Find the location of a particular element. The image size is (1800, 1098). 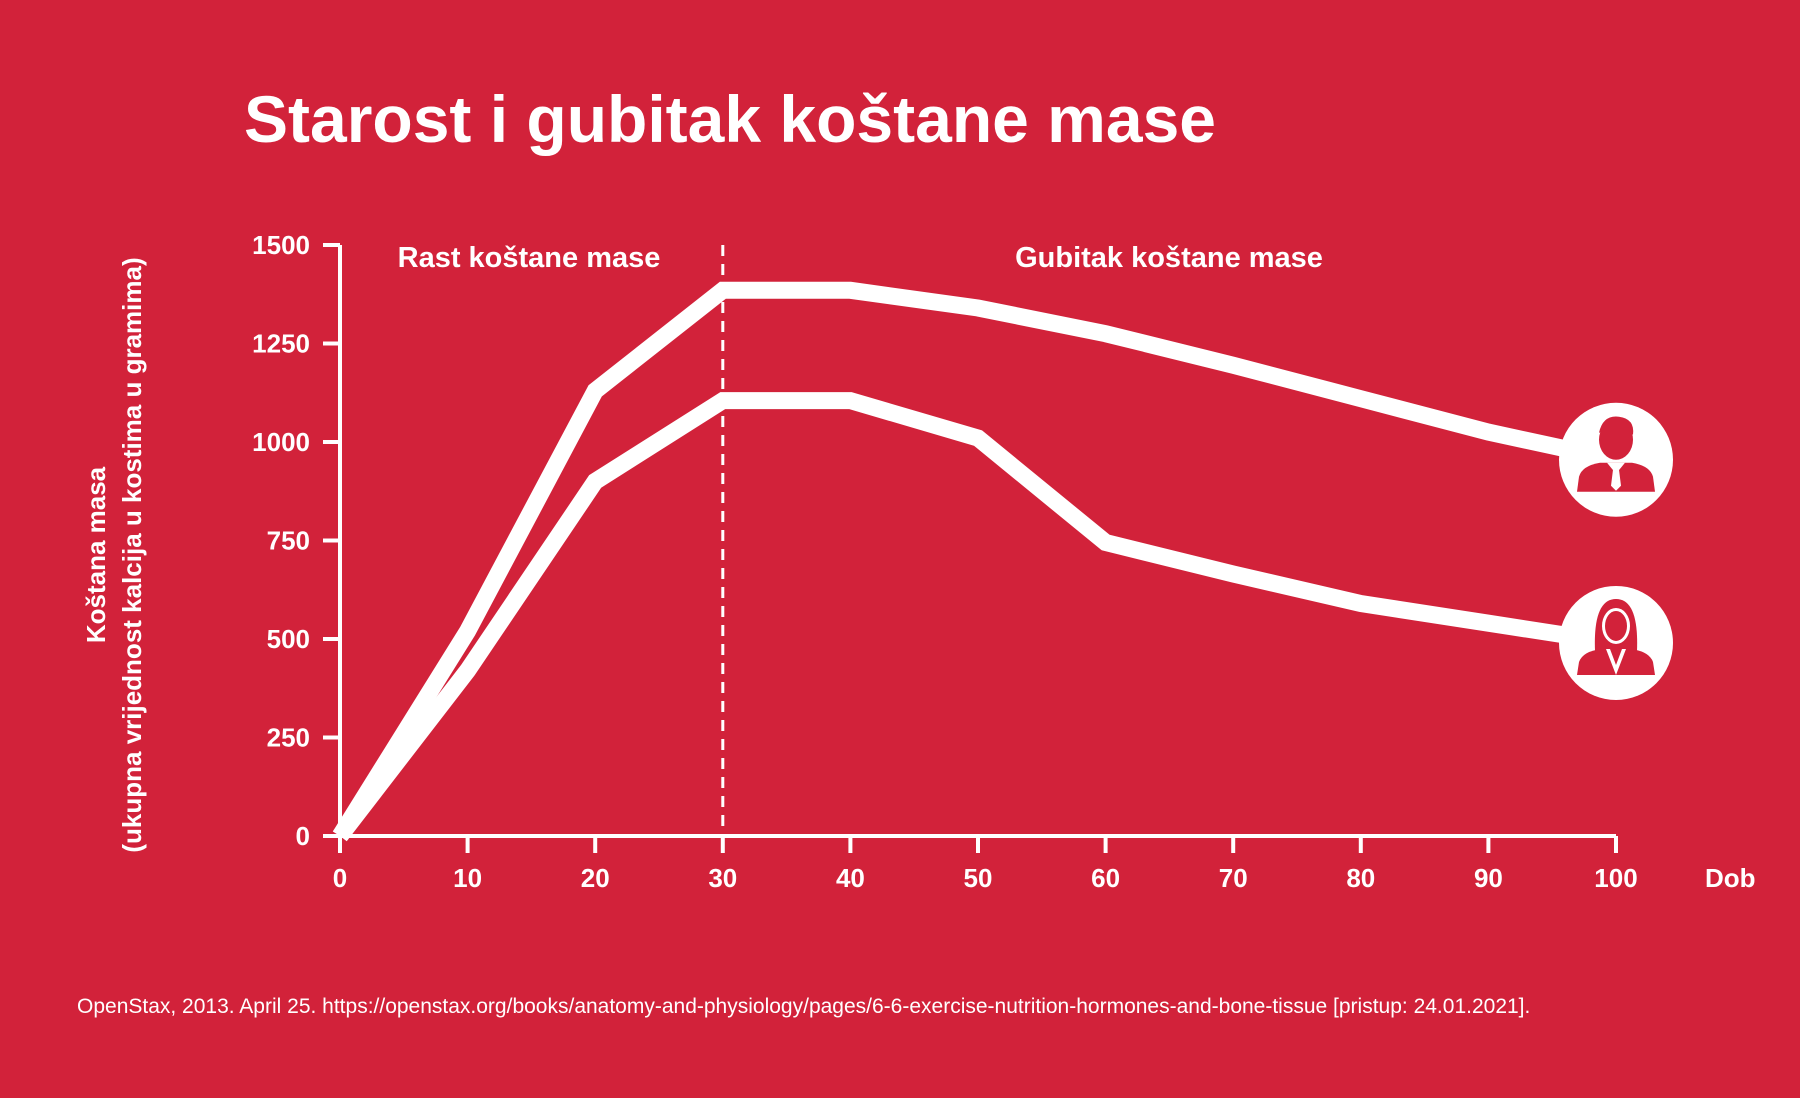

face-shape is located at coordinates (1616, 625).